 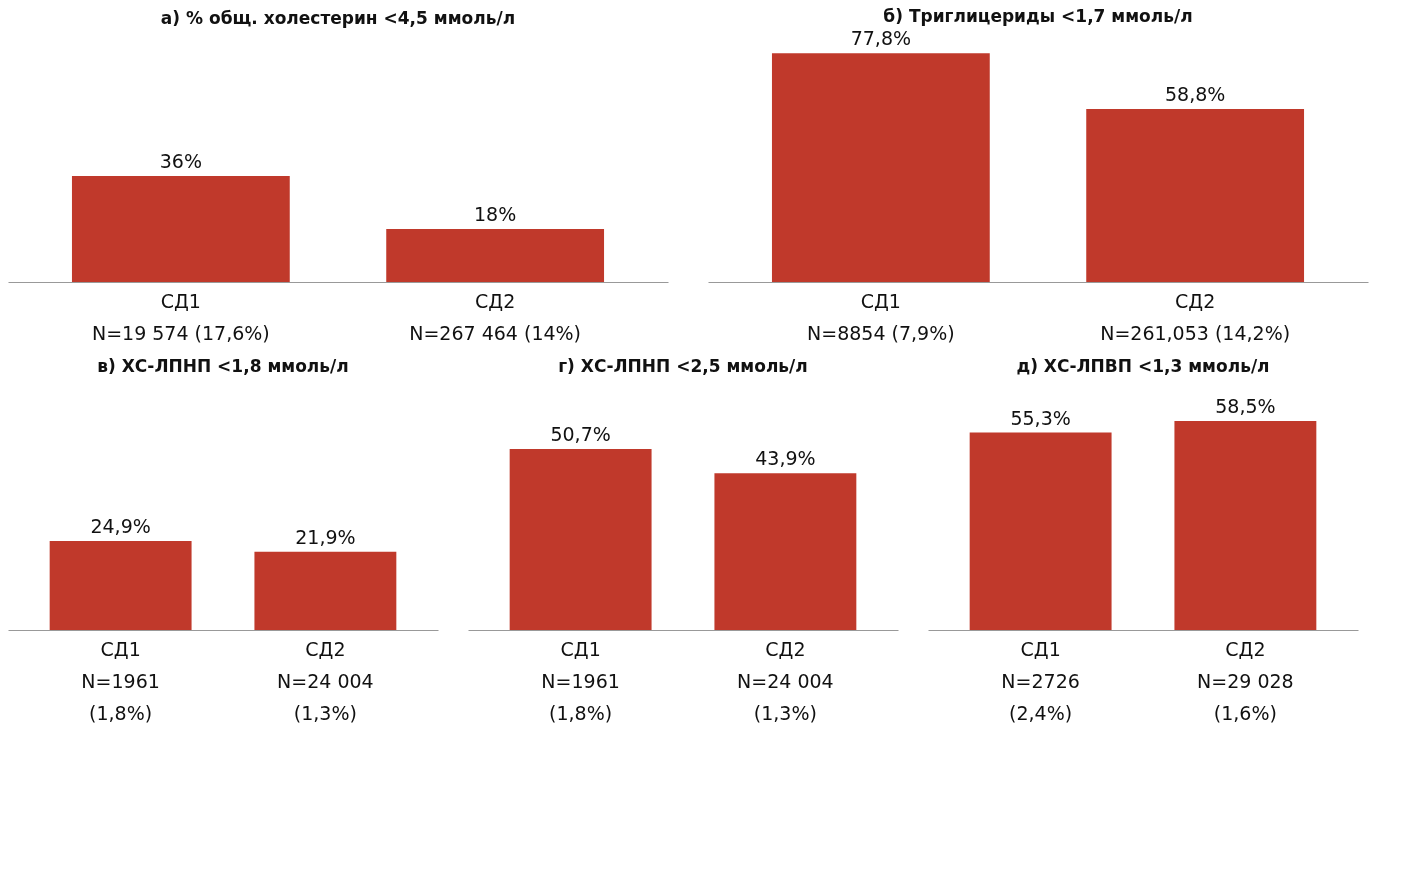 What do you see at coordinates (495, 214) in the screenshot?
I see `data-label: 18%` at bounding box center [495, 214].